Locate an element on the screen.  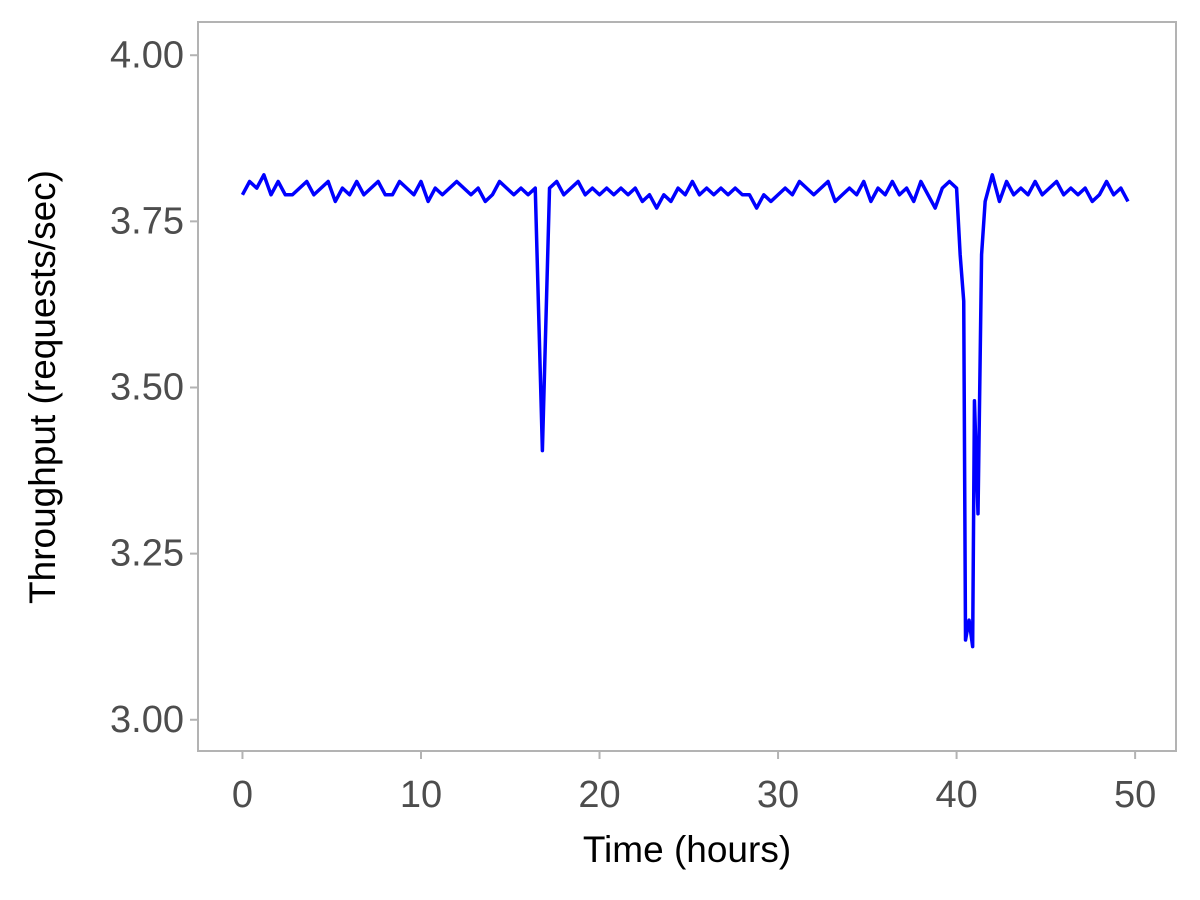
x-axis-title: Time (hours) is located at coordinates (687, 849).